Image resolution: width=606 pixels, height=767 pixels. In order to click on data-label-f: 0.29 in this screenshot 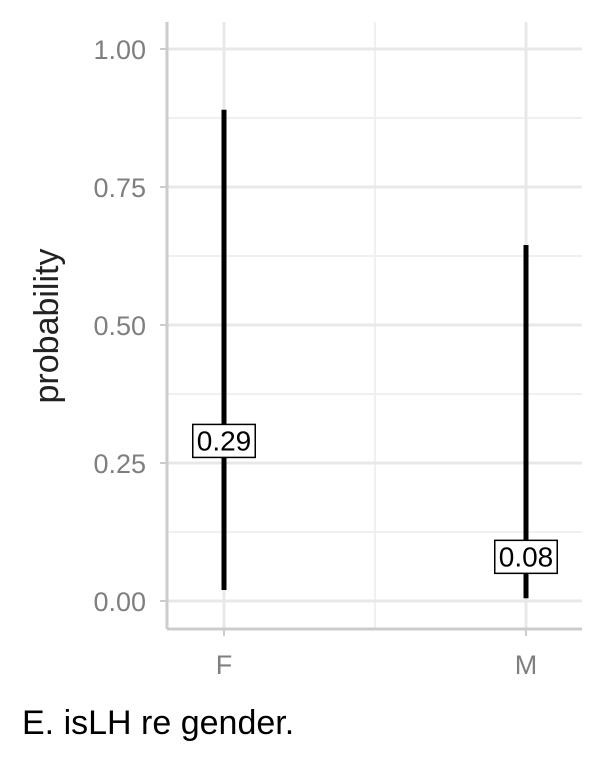, I will do `click(224, 440)`.